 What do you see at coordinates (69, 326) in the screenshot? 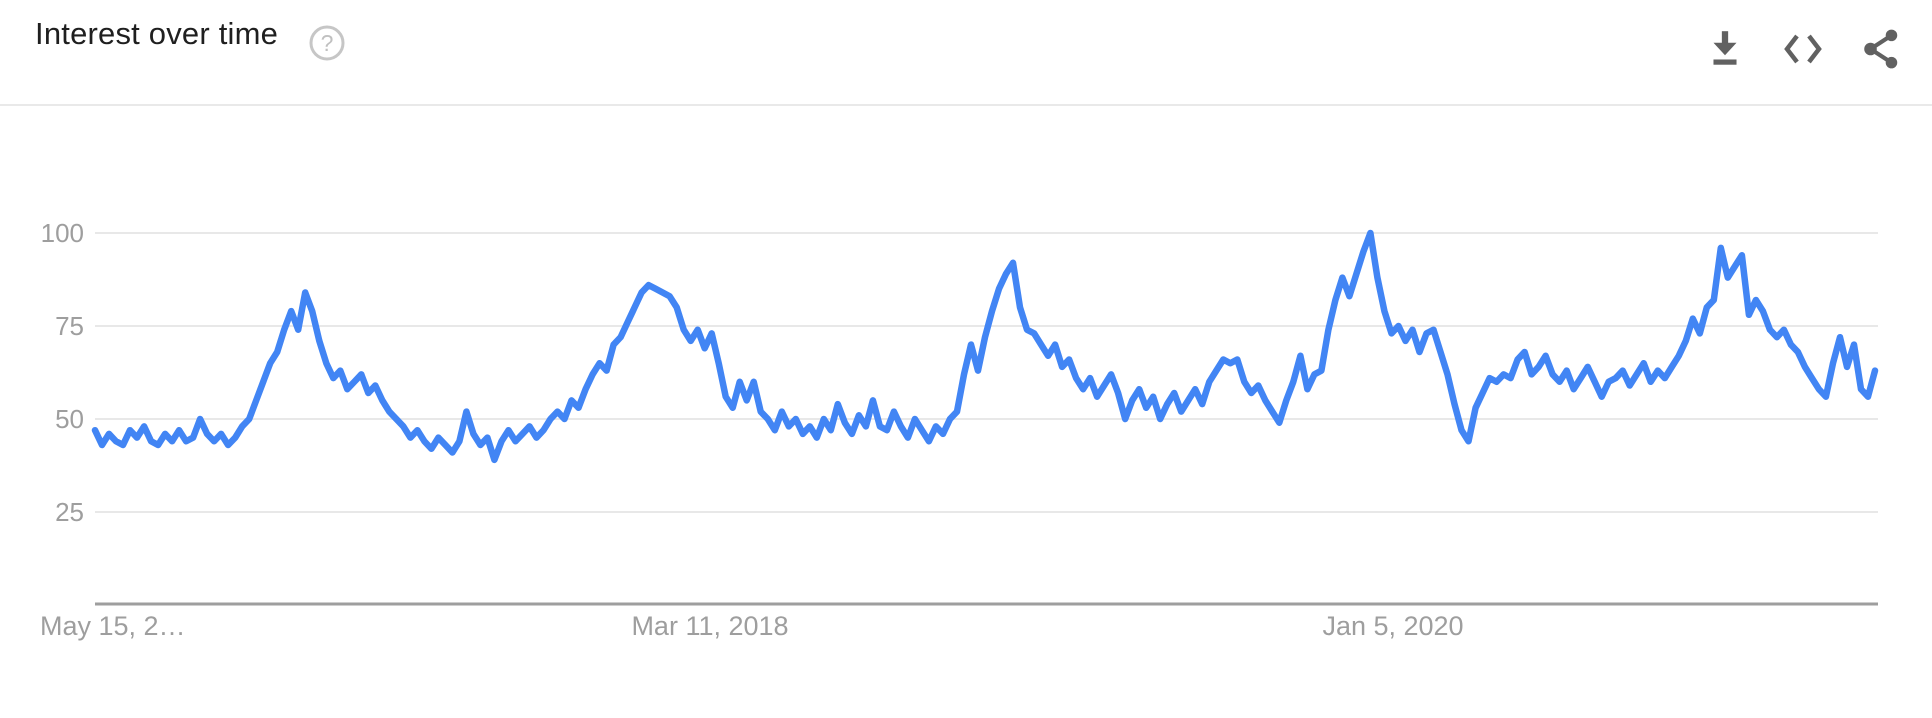
I see `y-axis-tick-label: 75` at bounding box center [69, 326].